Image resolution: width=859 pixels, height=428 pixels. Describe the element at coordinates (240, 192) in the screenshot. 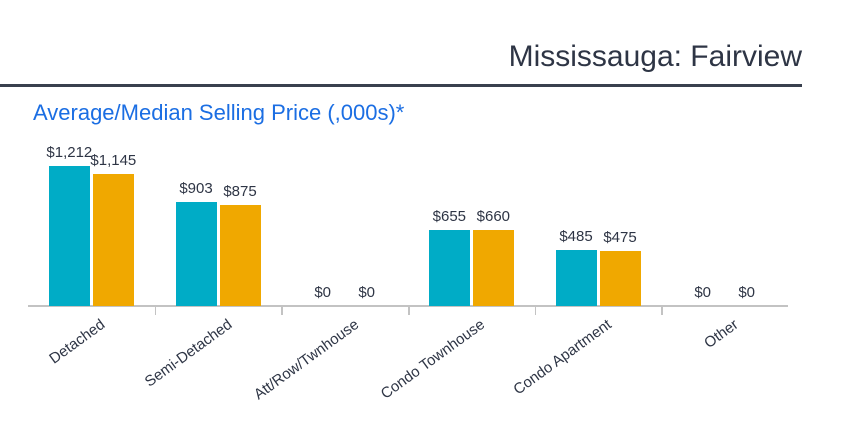

I see `value-label-median-semi-detached: $875` at that location.